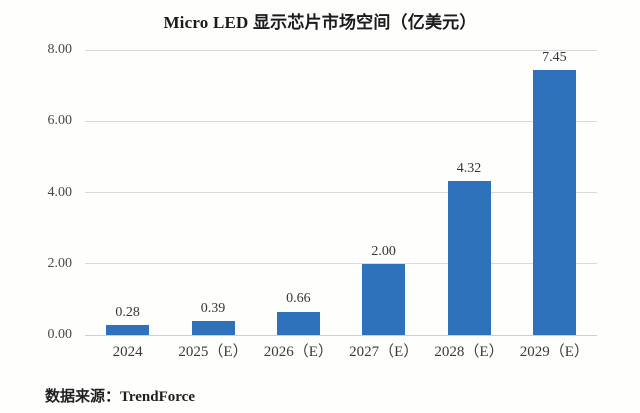  What do you see at coordinates (213, 309) in the screenshot?
I see `bar-value-label: 0.39` at bounding box center [213, 309].